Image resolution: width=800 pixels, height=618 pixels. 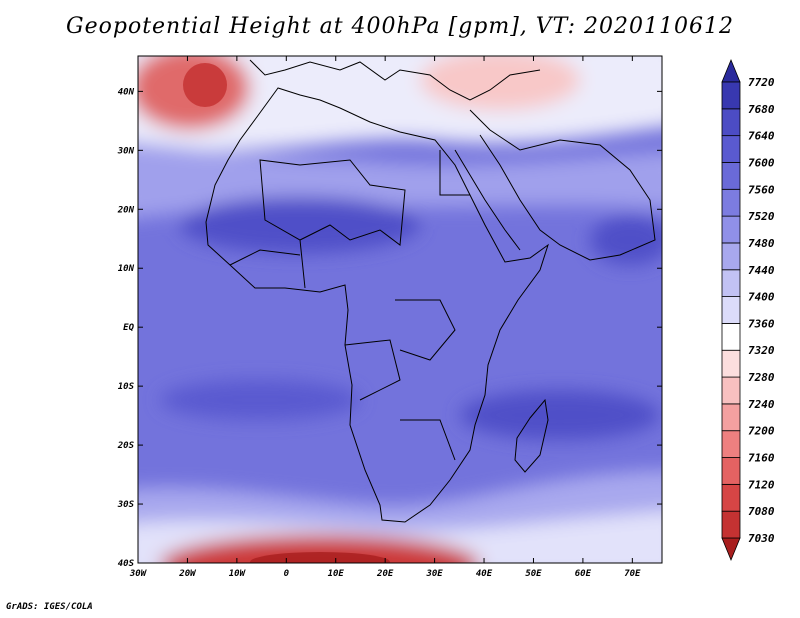 What do you see at coordinates (128, 328) in the screenshot?
I see `lat-tick-label: EQ` at bounding box center [128, 328].